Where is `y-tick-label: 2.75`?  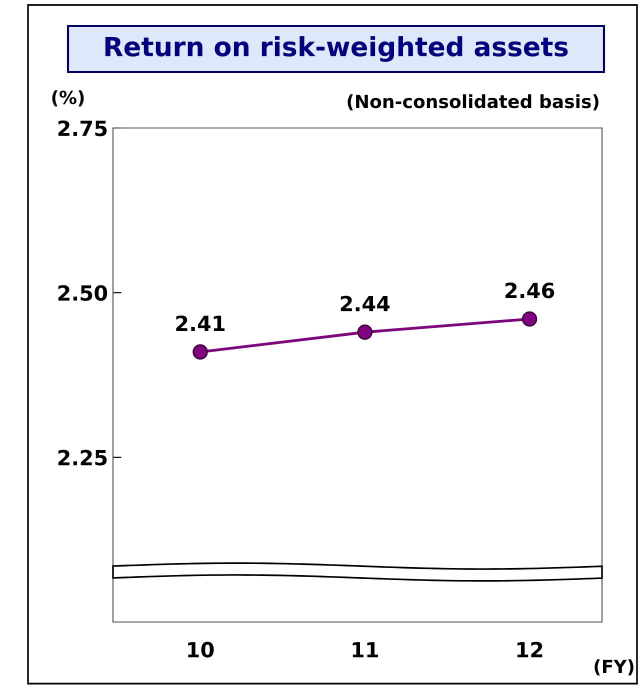 y-tick-label: 2.75 is located at coordinates (82, 128).